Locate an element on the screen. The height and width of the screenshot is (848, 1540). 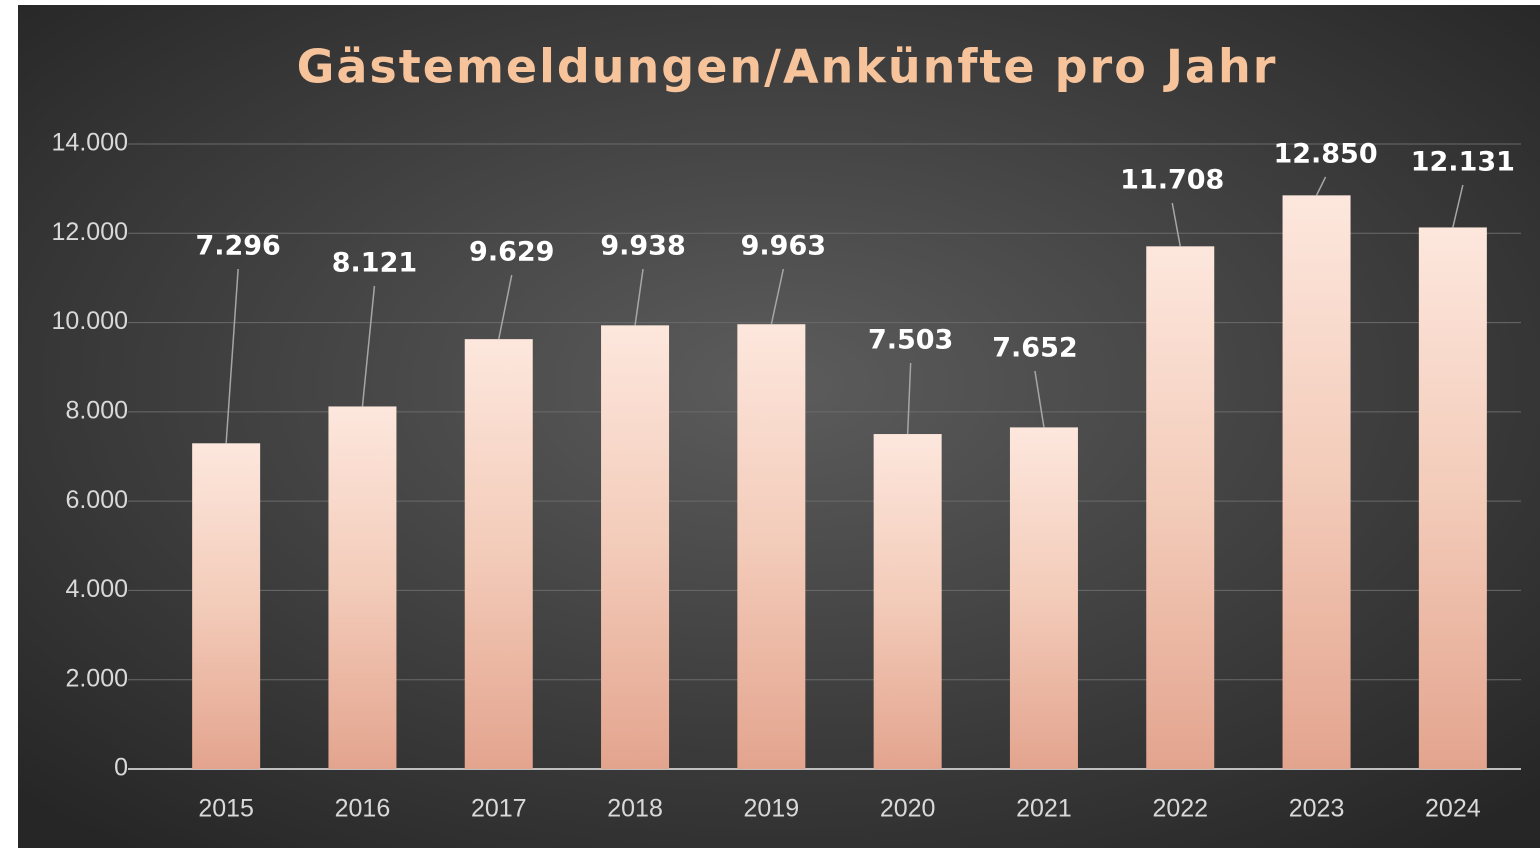
data-label: 8.121 is located at coordinates (374, 263).